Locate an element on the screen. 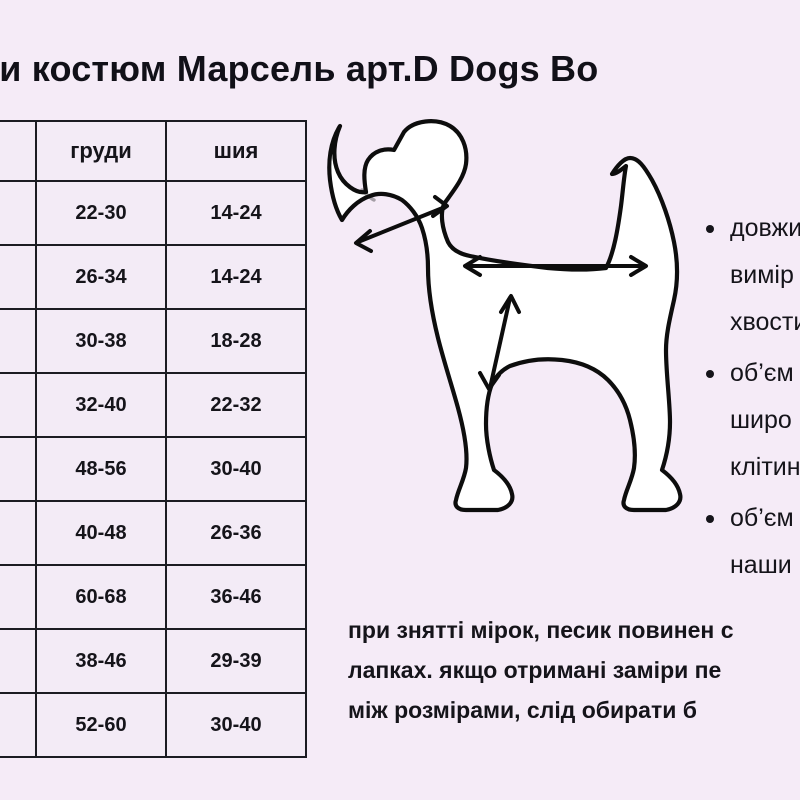 The width and height of the screenshot is (800, 800). table-row: 22-30 14-24 is located at coordinates (153, 213).